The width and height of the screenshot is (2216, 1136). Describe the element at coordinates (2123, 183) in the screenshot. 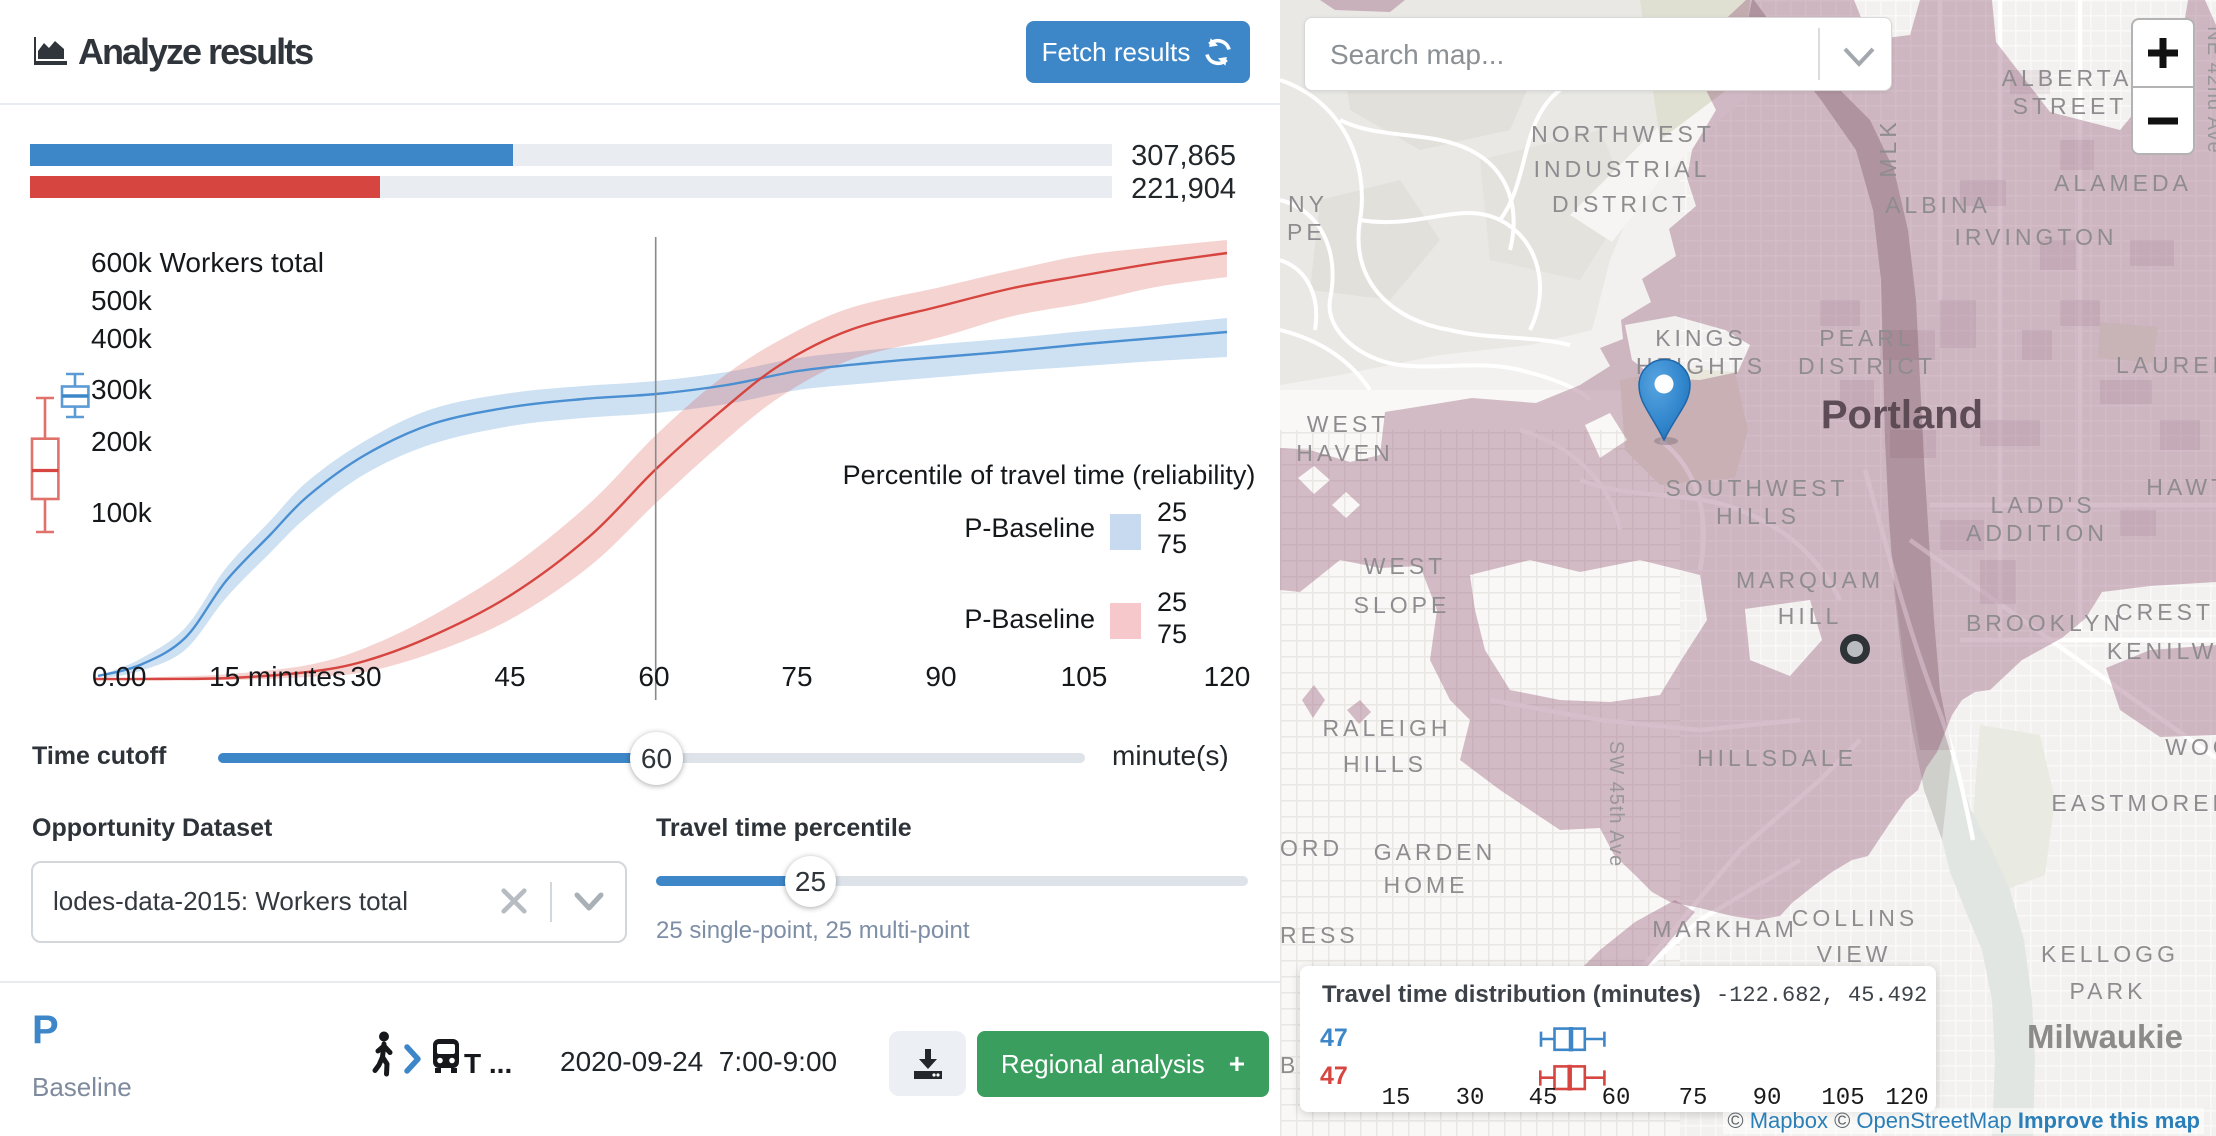

I see `svg-text: ALAMEDA` at that location.